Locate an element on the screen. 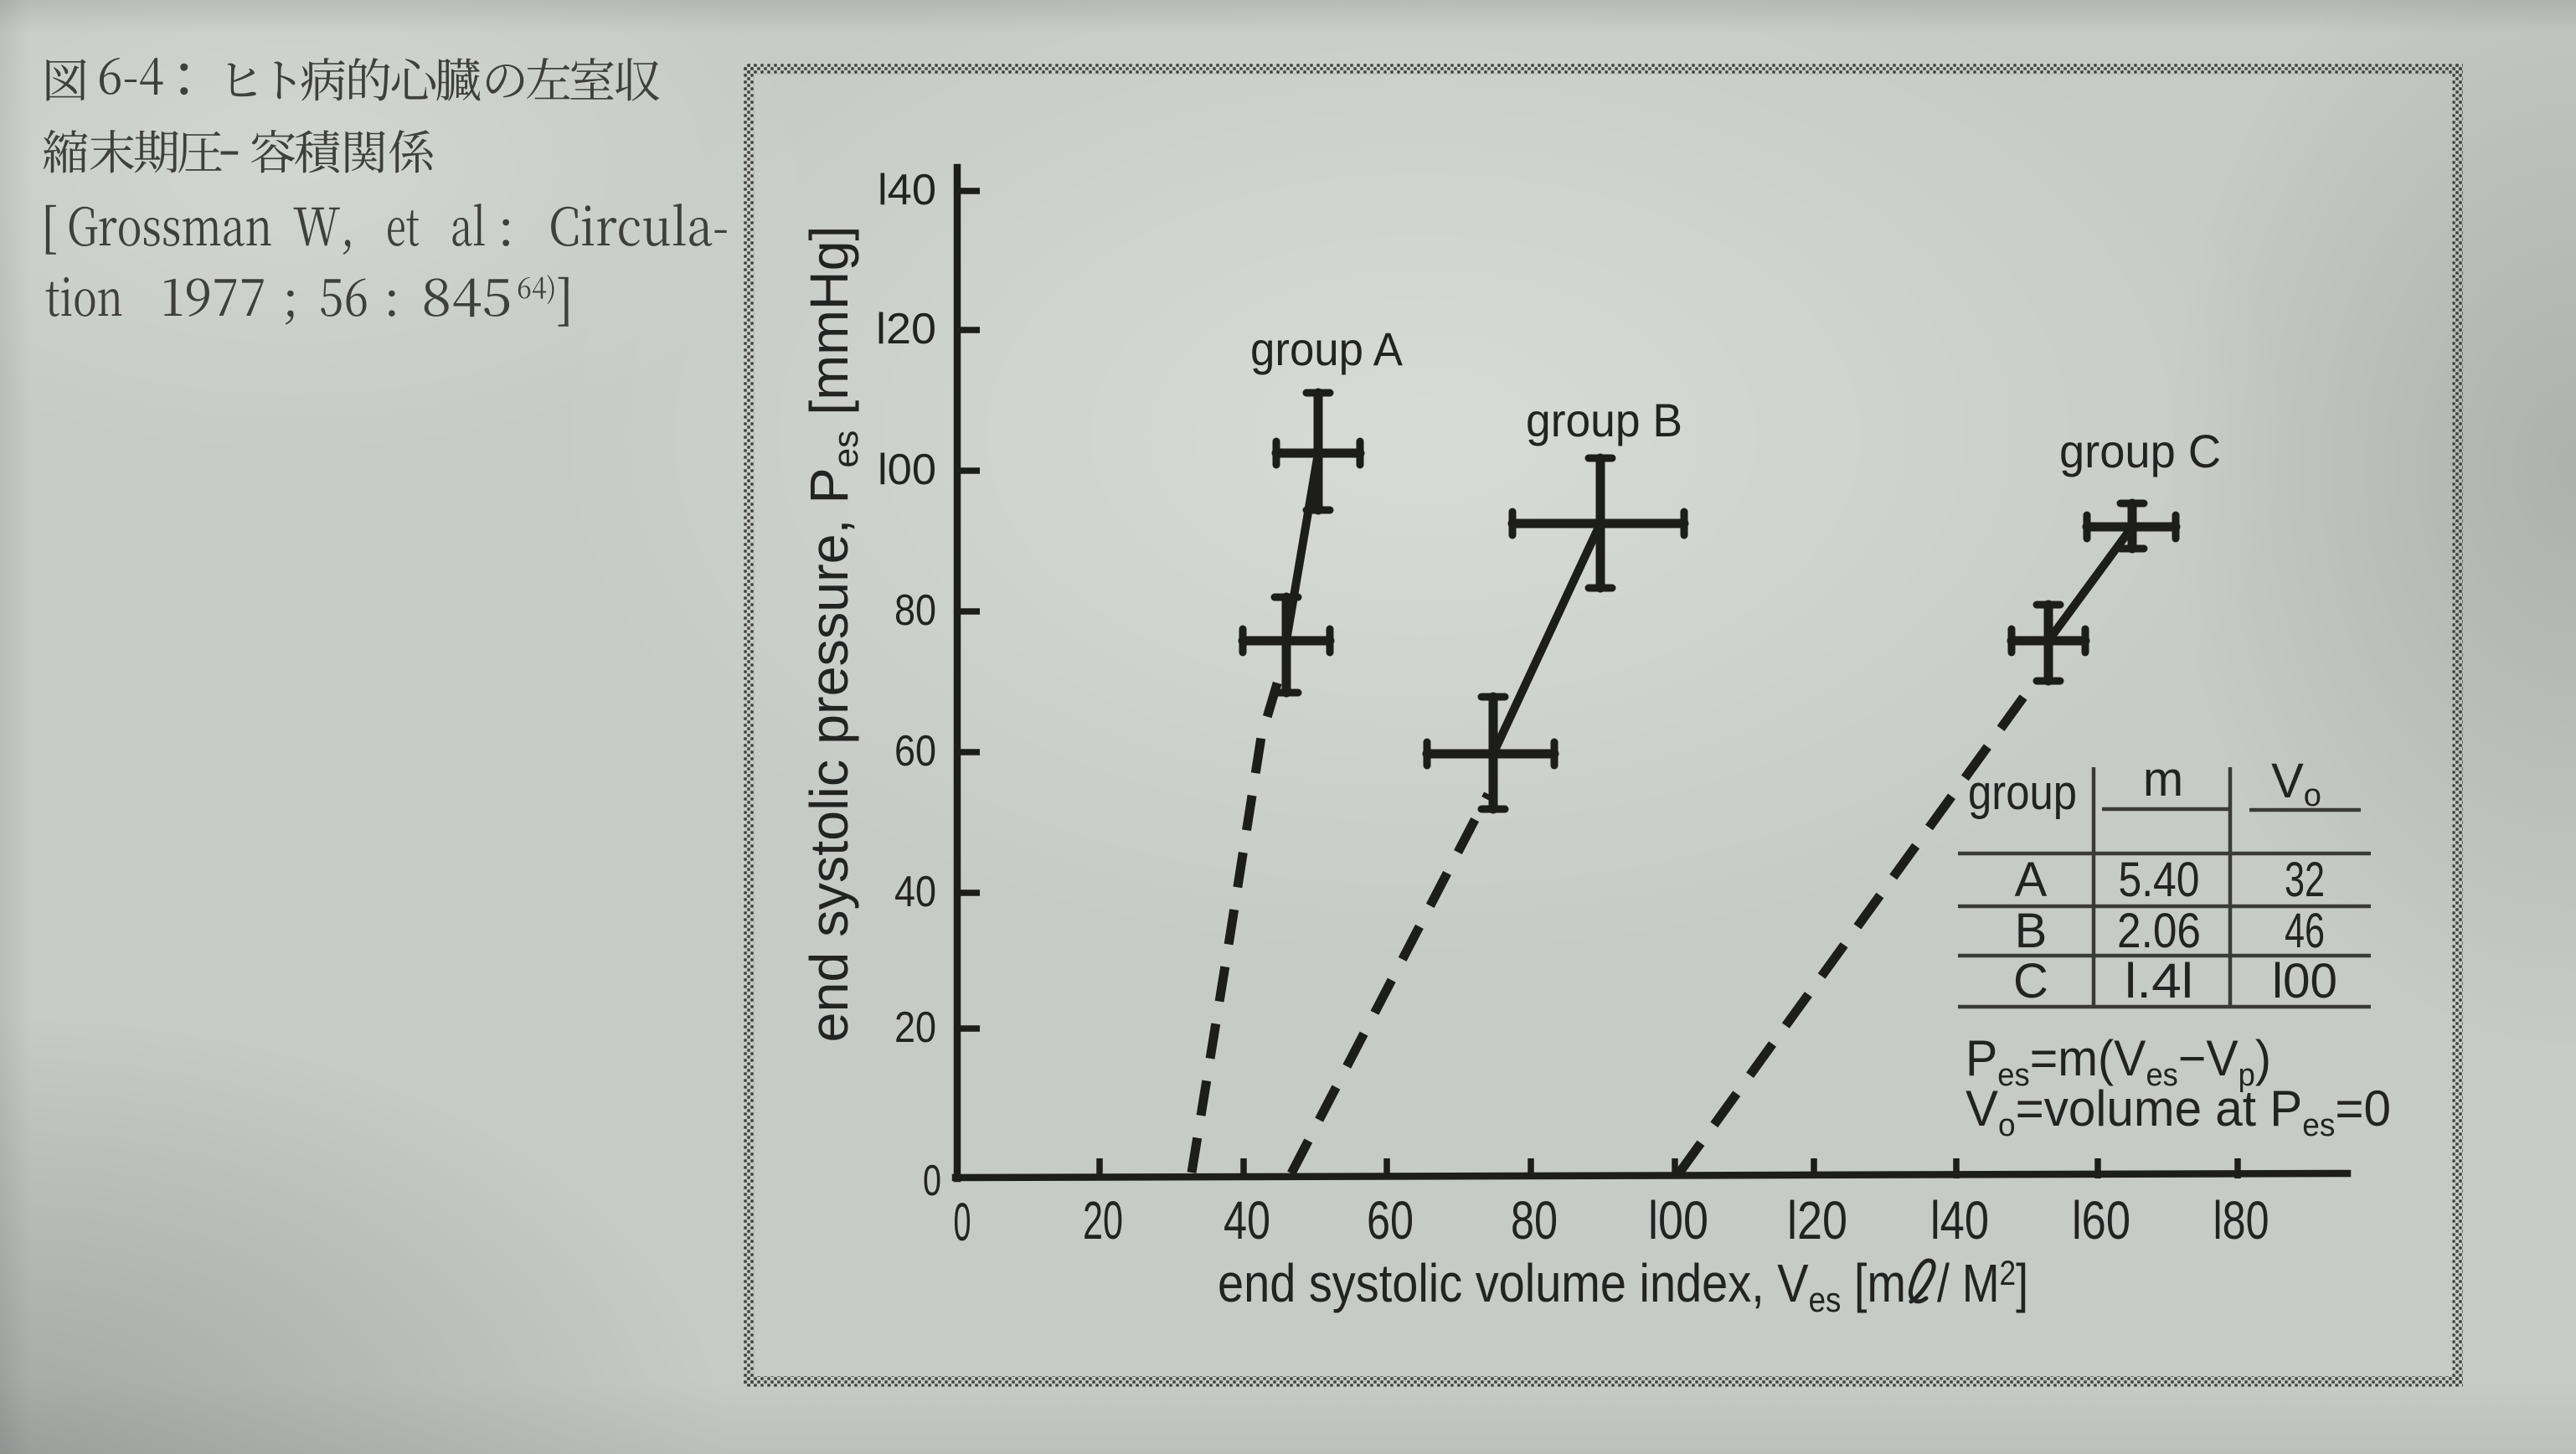 The width and height of the screenshot is (2576, 1454). svg-text:end systolic pressure, Pes [mm: end systolic pressure, Pes [mmHg] is located at coordinates (832, 634).